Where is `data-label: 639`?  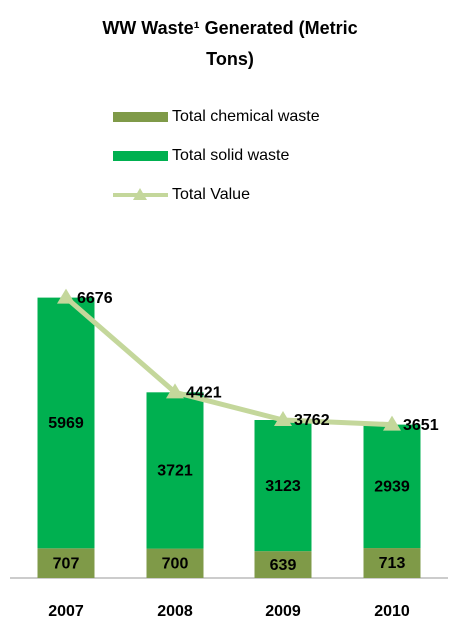 data-label: 639 is located at coordinates (283, 565).